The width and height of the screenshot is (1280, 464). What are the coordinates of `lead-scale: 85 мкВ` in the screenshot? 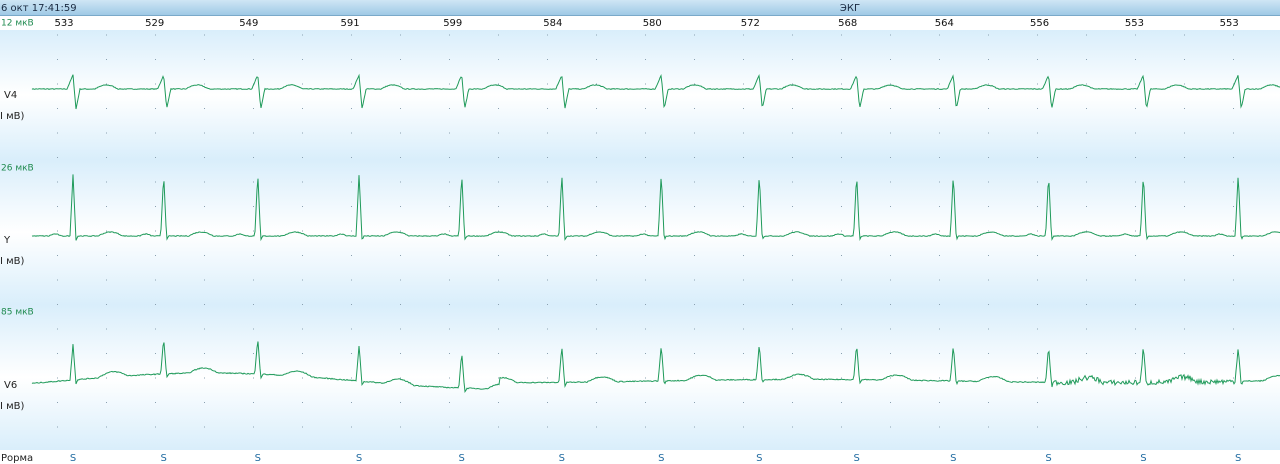 It's located at (17, 313).